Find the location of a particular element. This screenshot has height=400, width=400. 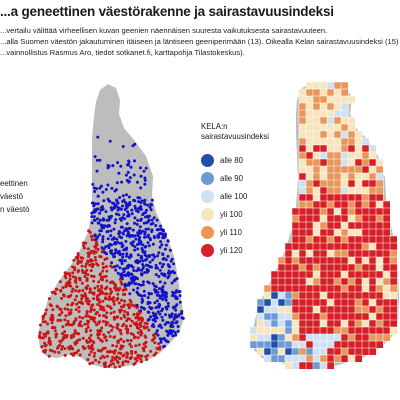

legend-label: alle 80 is located at coordinates (231, 160).